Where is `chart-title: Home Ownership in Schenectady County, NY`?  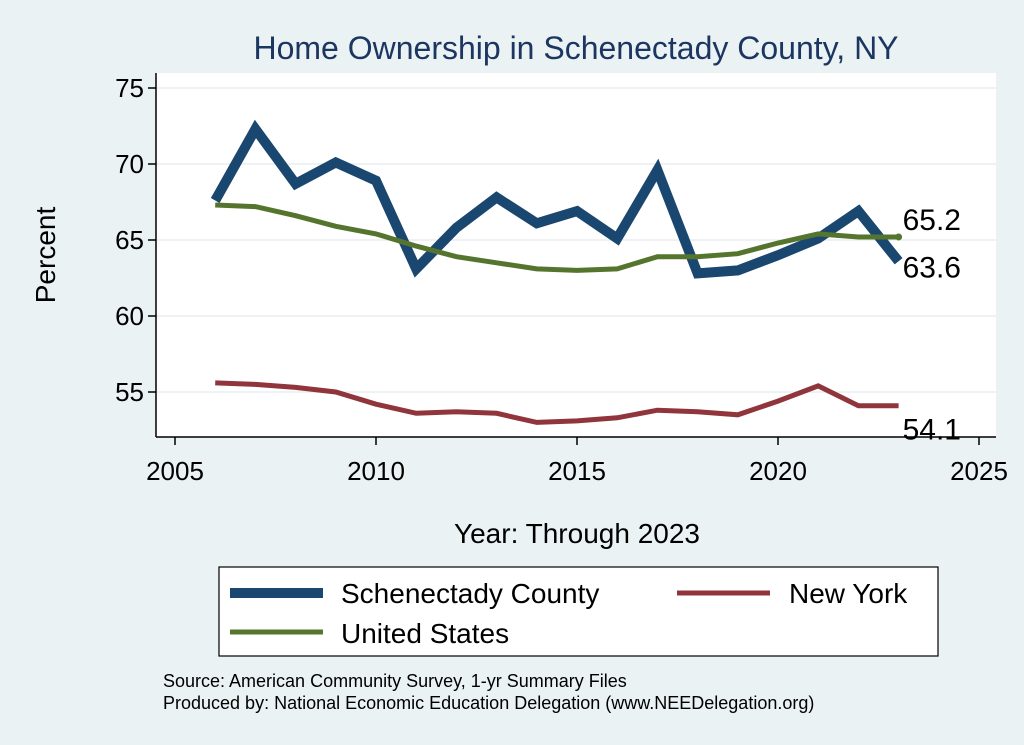
chart-title: Home Ownership in Schenectady County, NY is located at coordinates (575, 48).